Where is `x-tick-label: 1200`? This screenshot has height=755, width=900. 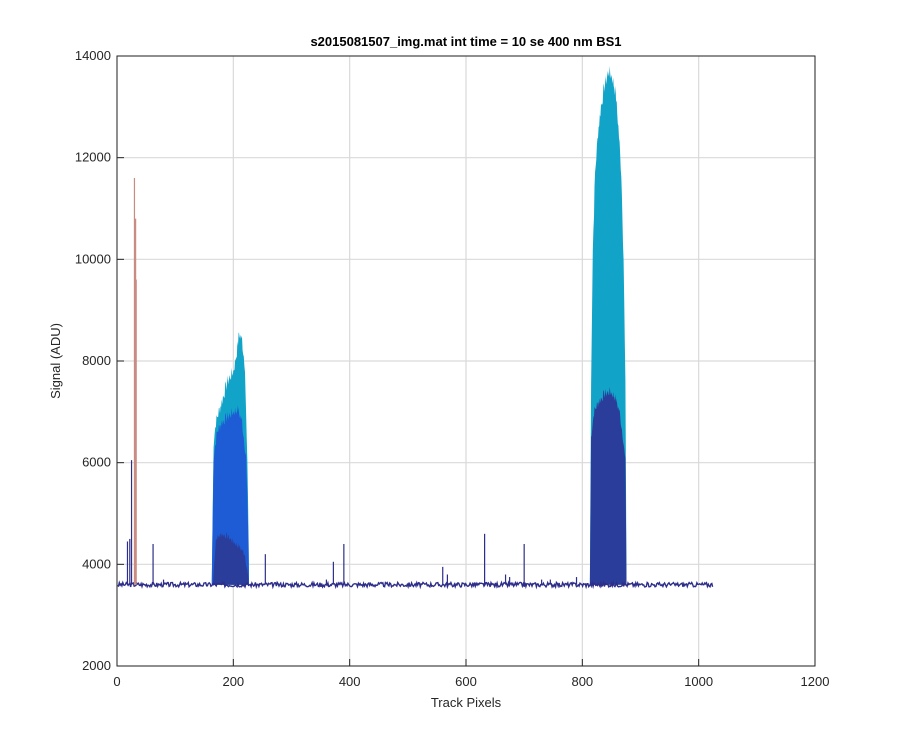 x-tick-label: 1200 is located at coordinates (815, 681).